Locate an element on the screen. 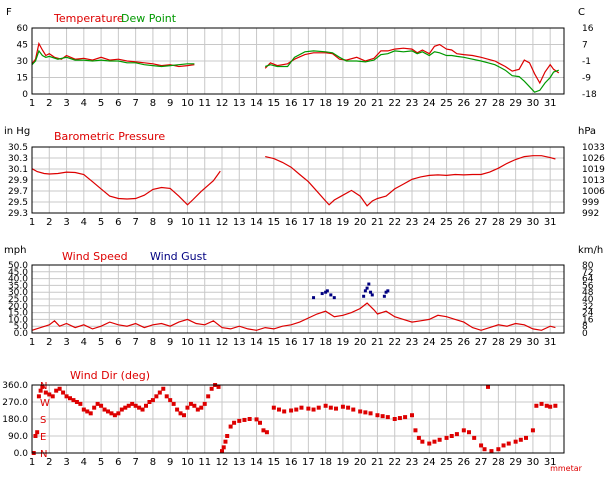 The width and height of the screenshot is (614, 480). x-tick-label: 4 is located at coordinates (84, 462).